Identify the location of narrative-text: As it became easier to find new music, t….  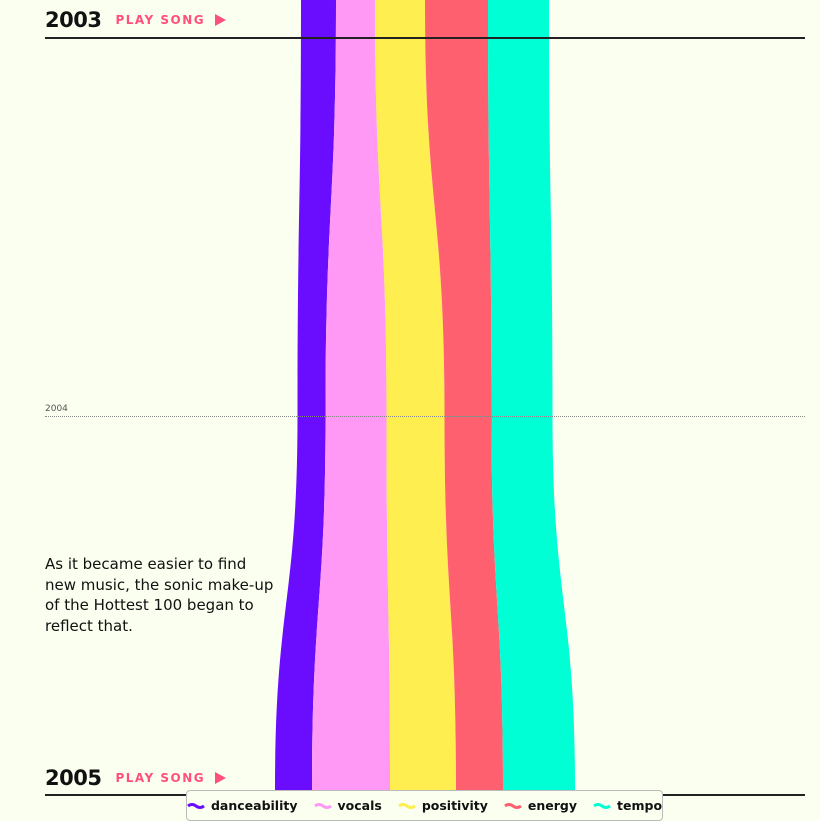
(159, 595).